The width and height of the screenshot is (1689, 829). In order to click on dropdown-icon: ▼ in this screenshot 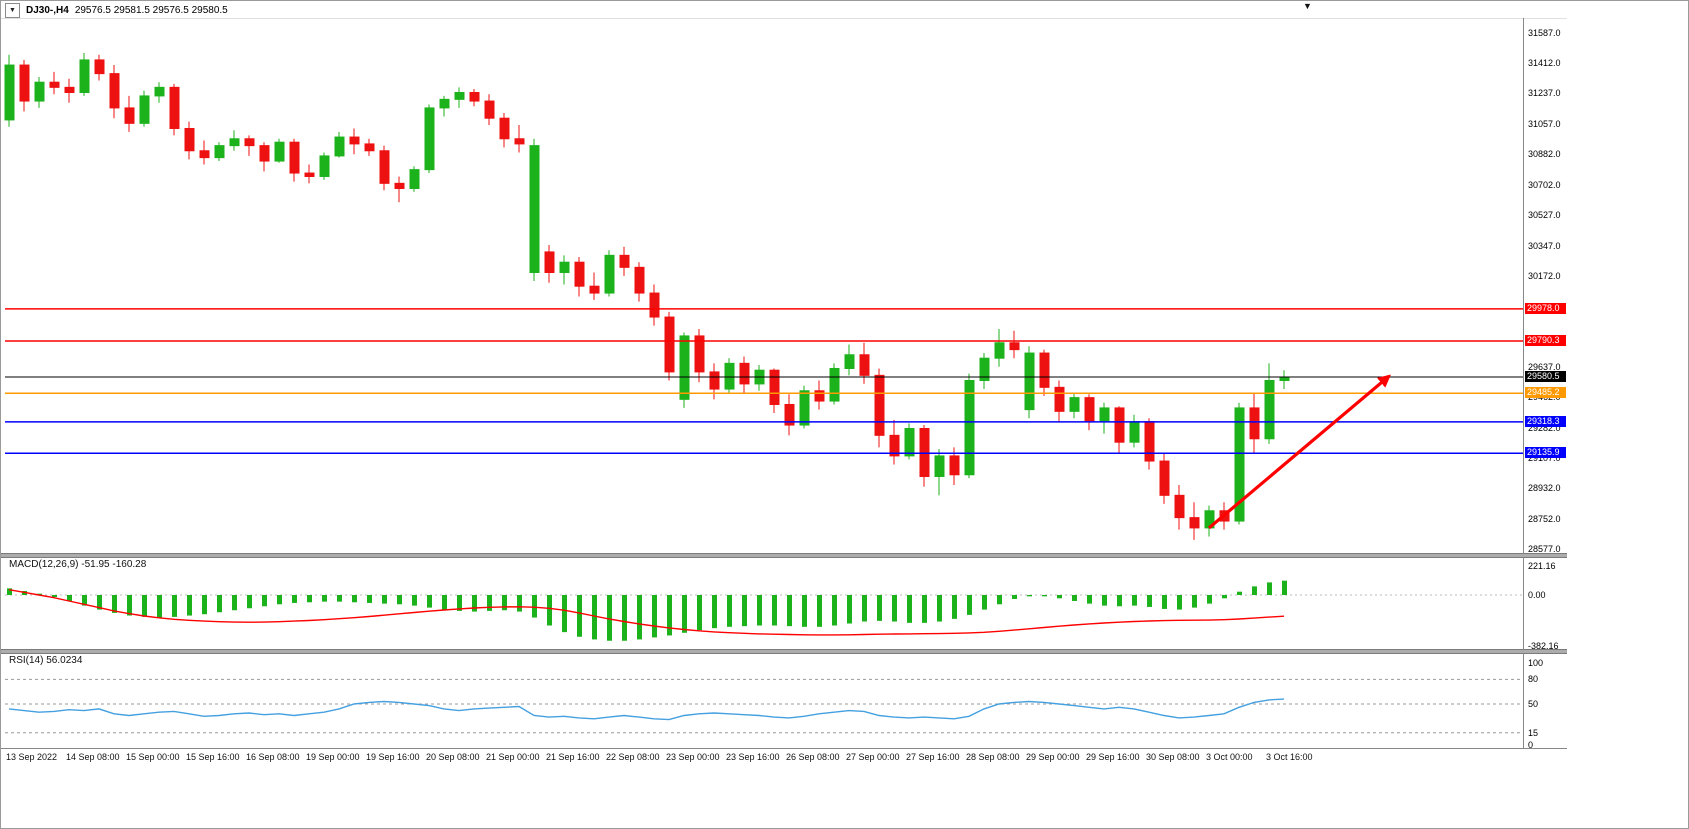, I will do `click(12, 10)`.